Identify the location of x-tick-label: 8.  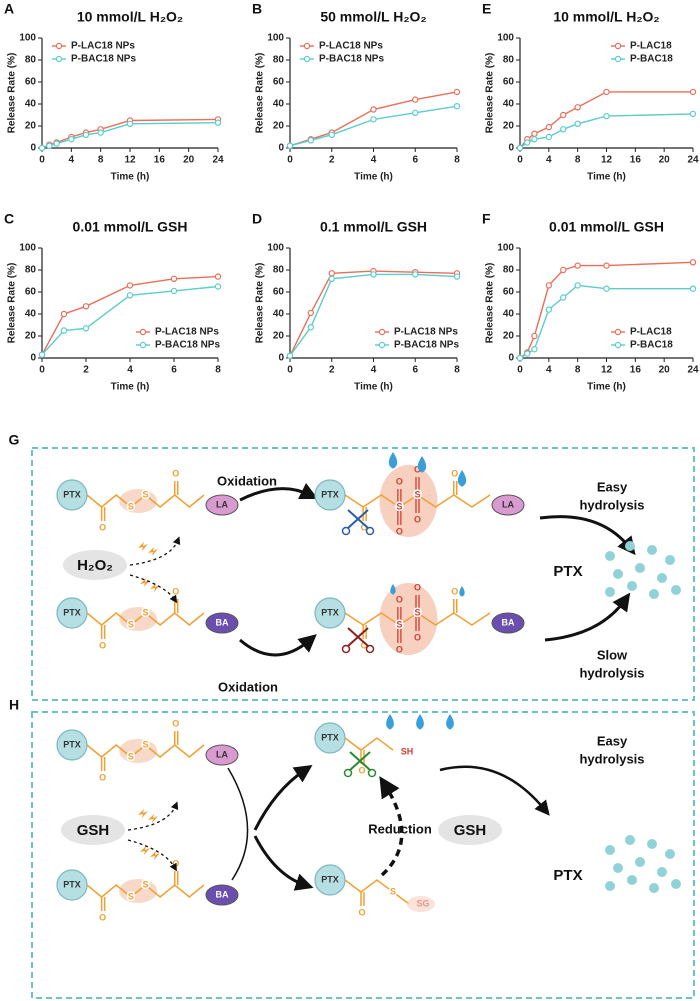
(578, 160).